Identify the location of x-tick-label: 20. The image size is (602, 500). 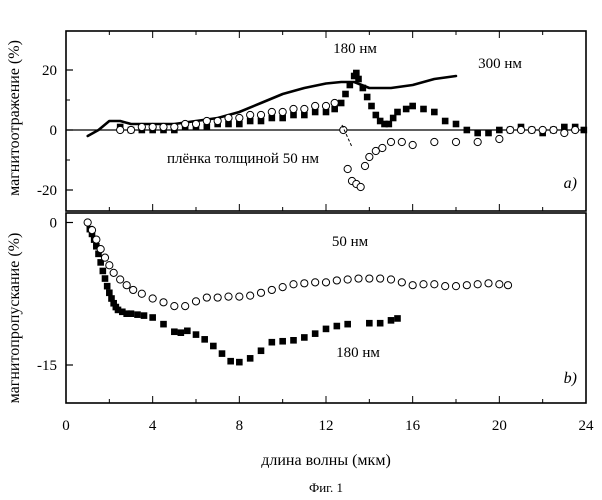
(499, 426).